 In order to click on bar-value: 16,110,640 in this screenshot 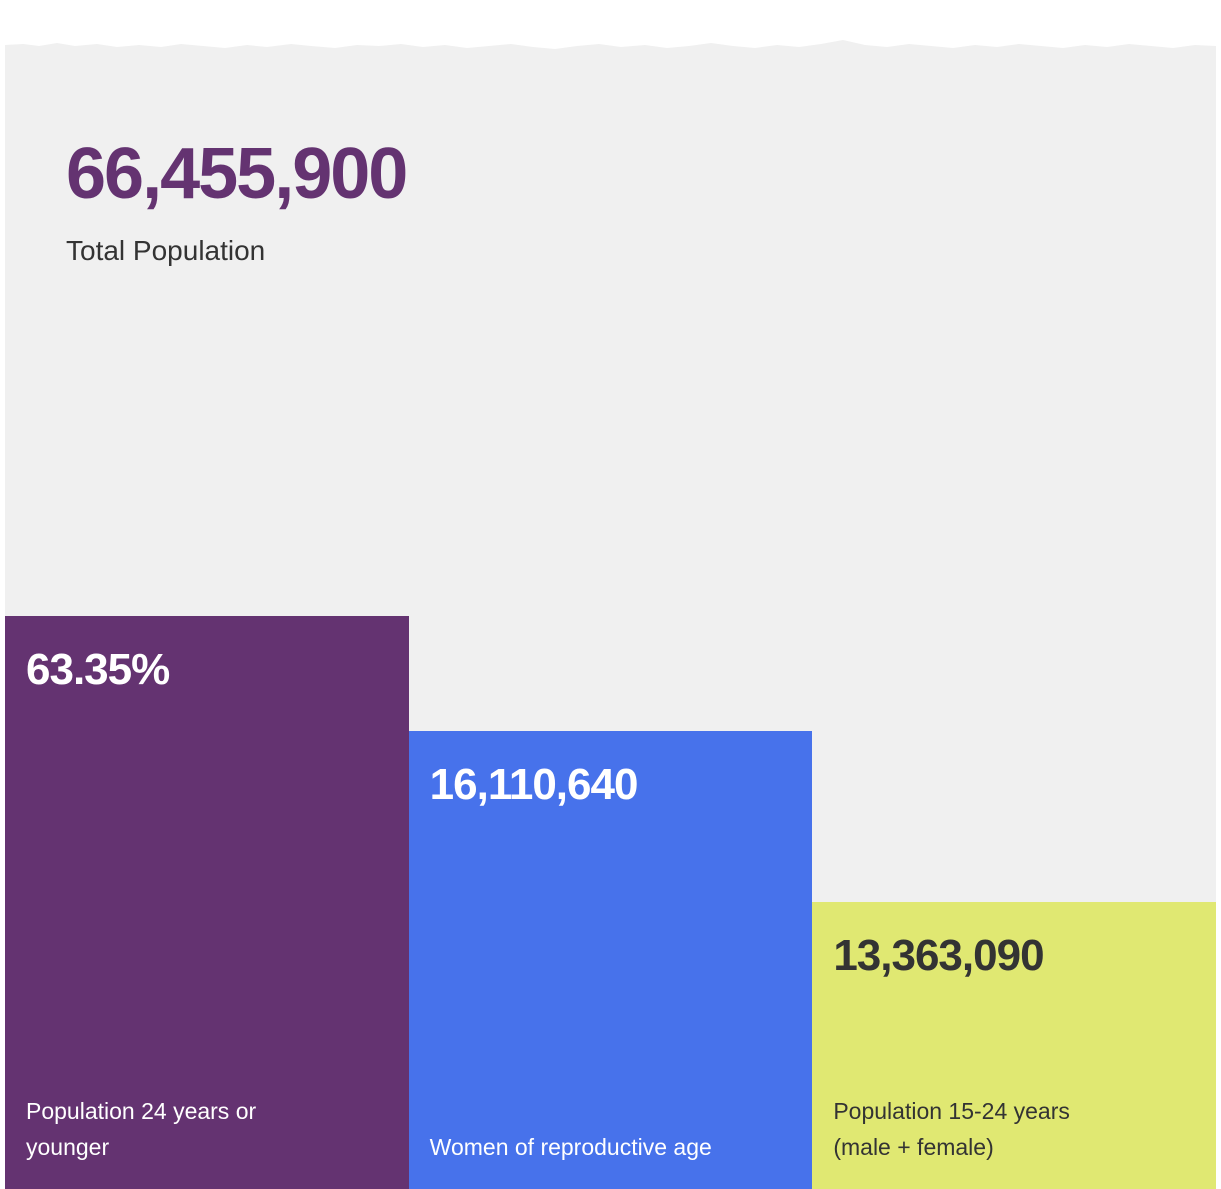, I will do `click(534, 784)`.